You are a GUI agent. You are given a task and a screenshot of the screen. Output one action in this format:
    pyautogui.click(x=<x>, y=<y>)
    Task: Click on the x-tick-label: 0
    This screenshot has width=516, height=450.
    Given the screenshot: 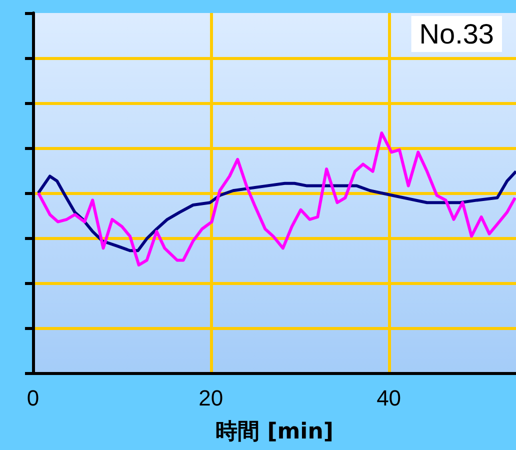 What is the action you would take?
    pyautogui.click(x=33, y=398)
    